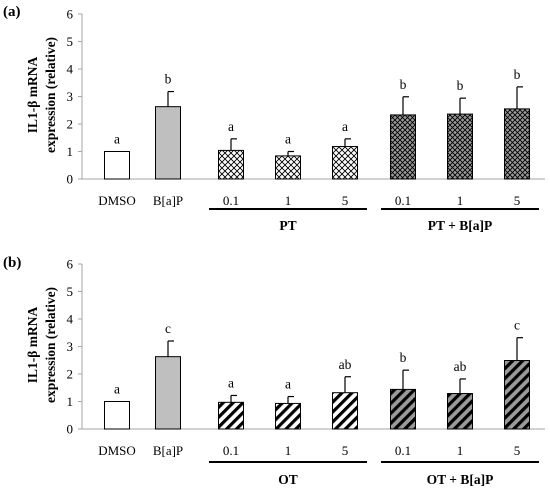  I want to click on panel-label: (a), so click(12, 12).